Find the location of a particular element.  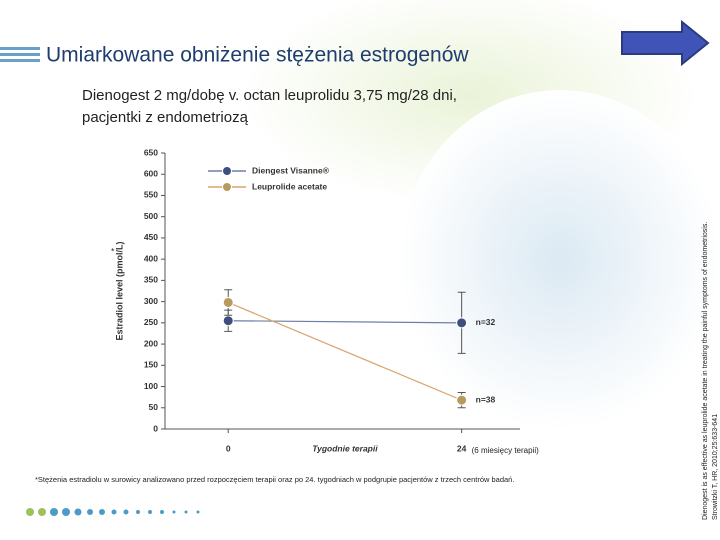

y-tick-label: 250 is located at coordinates (151, 322).